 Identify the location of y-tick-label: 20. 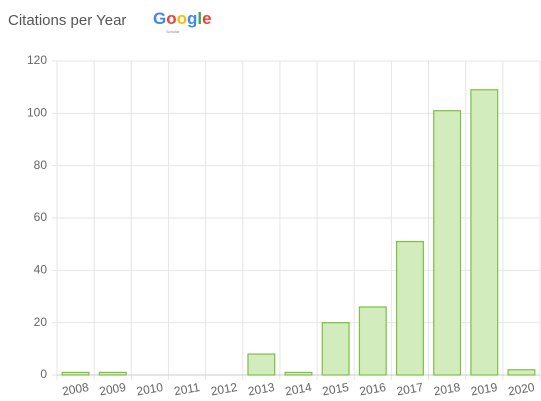
(41, 322).